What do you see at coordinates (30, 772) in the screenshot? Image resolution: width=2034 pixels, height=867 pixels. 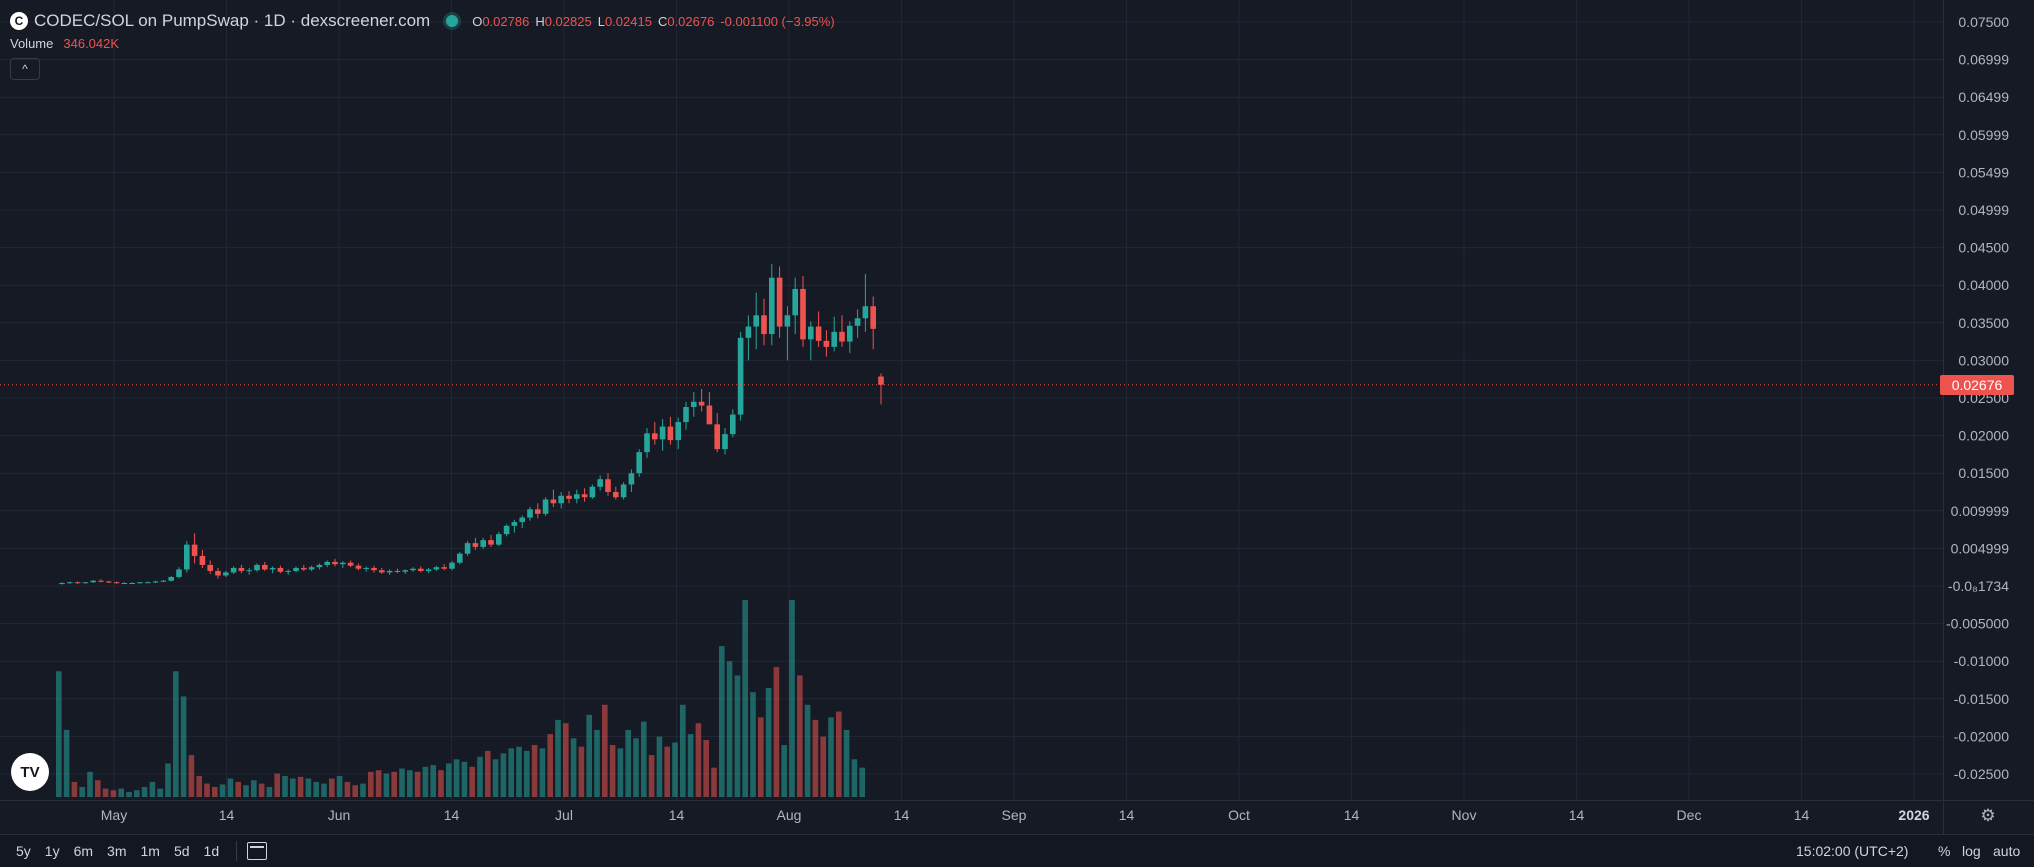 I see `tradingview-logo-icon: TV` at bounding box center [30, 772].